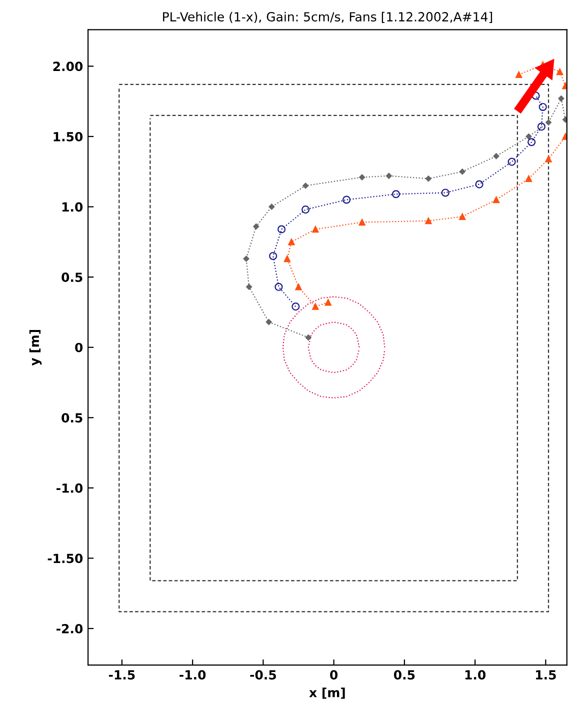 This screenshot has height=706, width=568. Describe the element at coordinates (334, 675) in the screenshot. I see `x-tick-label: 0` at that location.